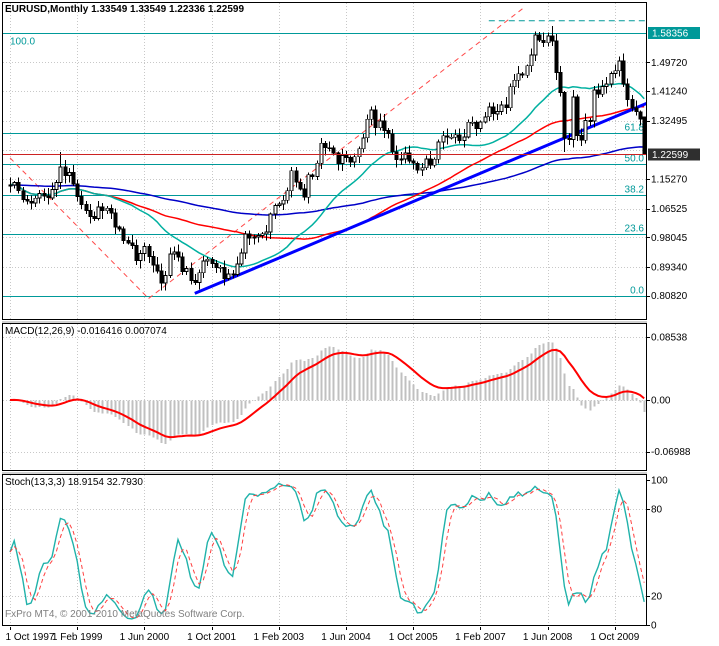 This screenshot has width=719, height=646. What do you see at coordinates (635, 159) in the screenshot?
I see `fib-level-label: 50.0` at bounding box center [635, 159].